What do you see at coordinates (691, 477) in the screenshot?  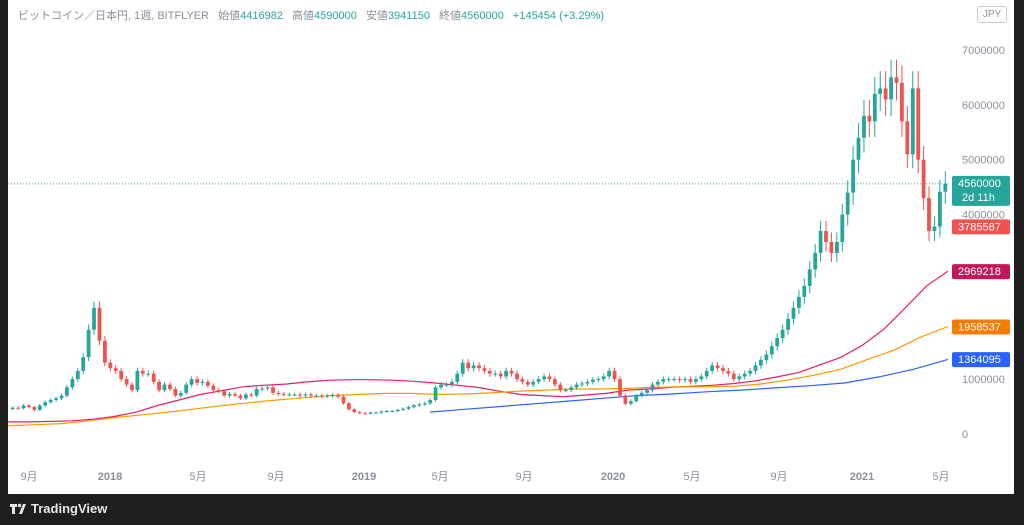 I see `x-tick-label: 5月` at bounding box center [691, 477].